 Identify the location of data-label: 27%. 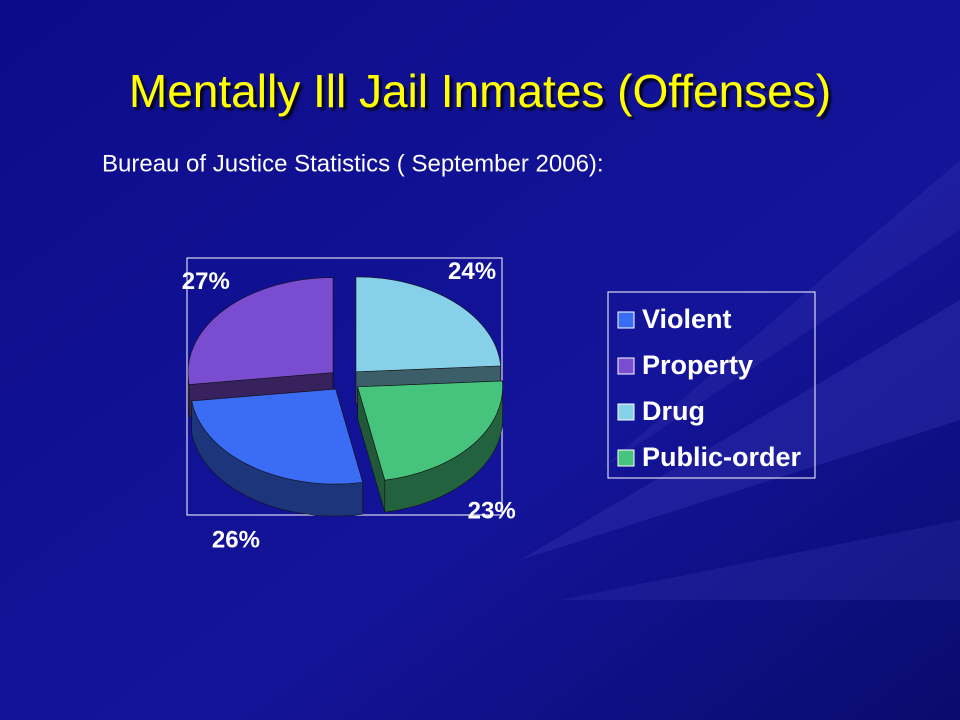
(206, 281).